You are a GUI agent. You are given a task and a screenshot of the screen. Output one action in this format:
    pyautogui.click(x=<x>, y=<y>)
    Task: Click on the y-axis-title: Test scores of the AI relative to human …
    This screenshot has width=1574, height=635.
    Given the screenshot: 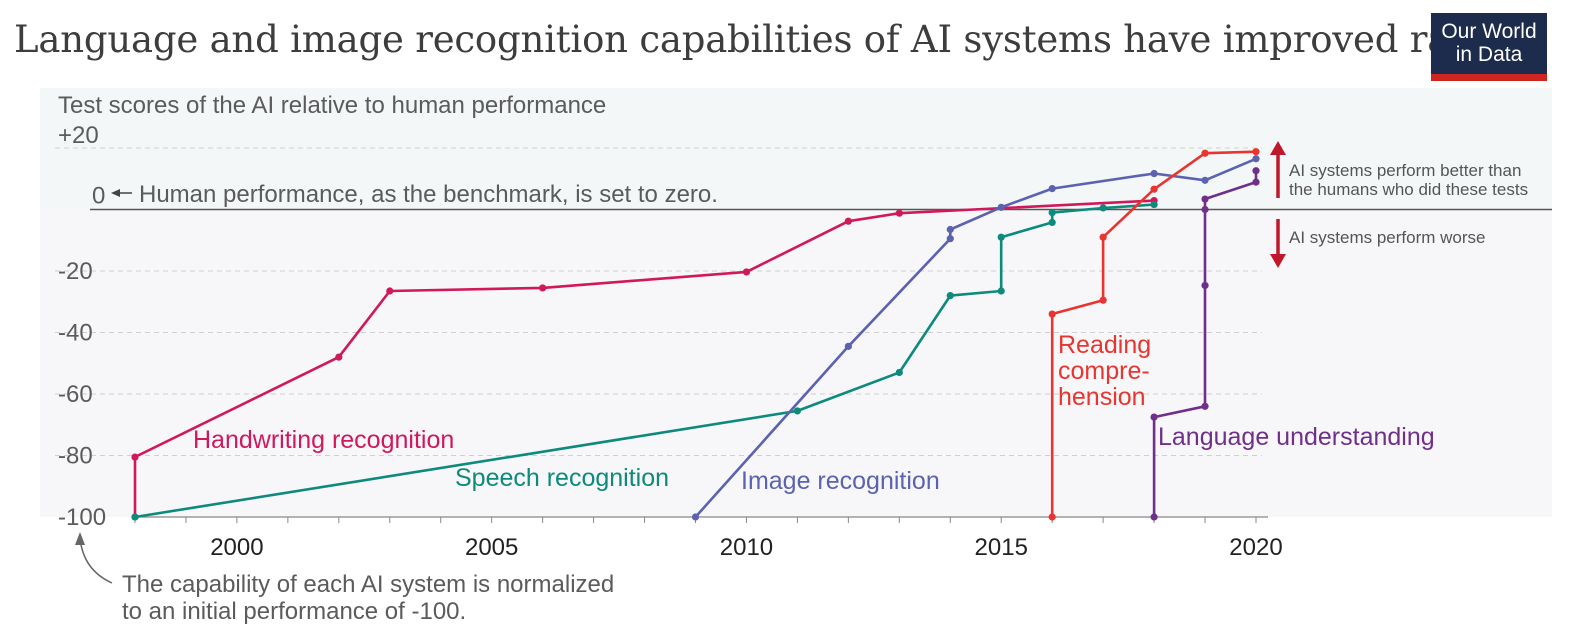 What is the action you would take?
    pyautogui.click(x=332, y=105)
    